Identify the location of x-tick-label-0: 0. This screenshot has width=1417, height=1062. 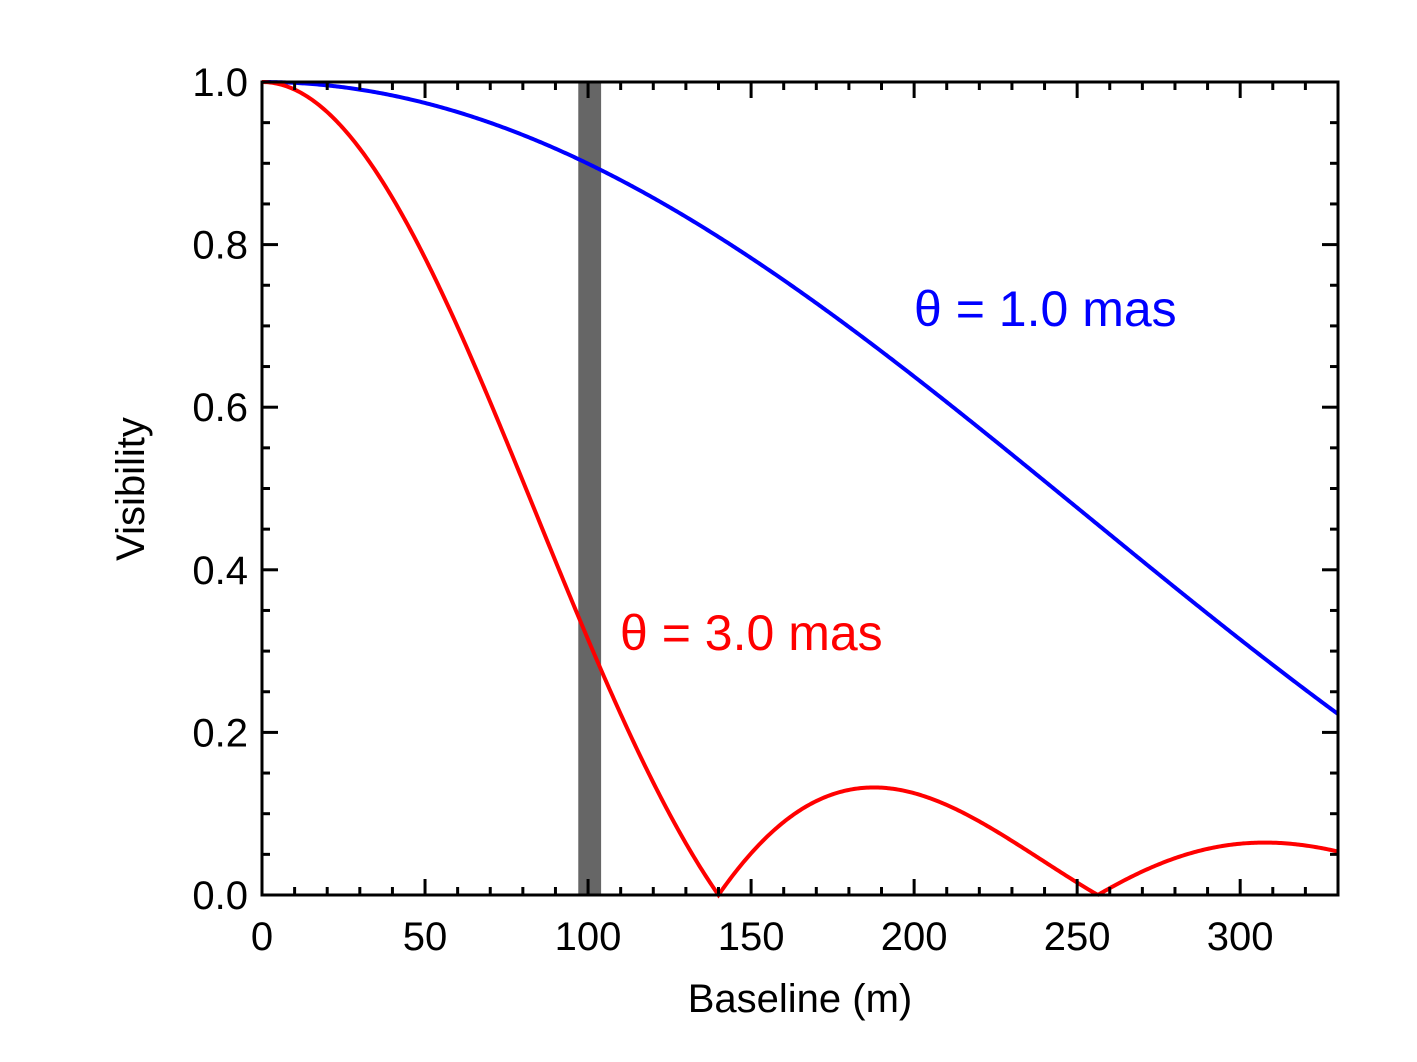
(262, 937).